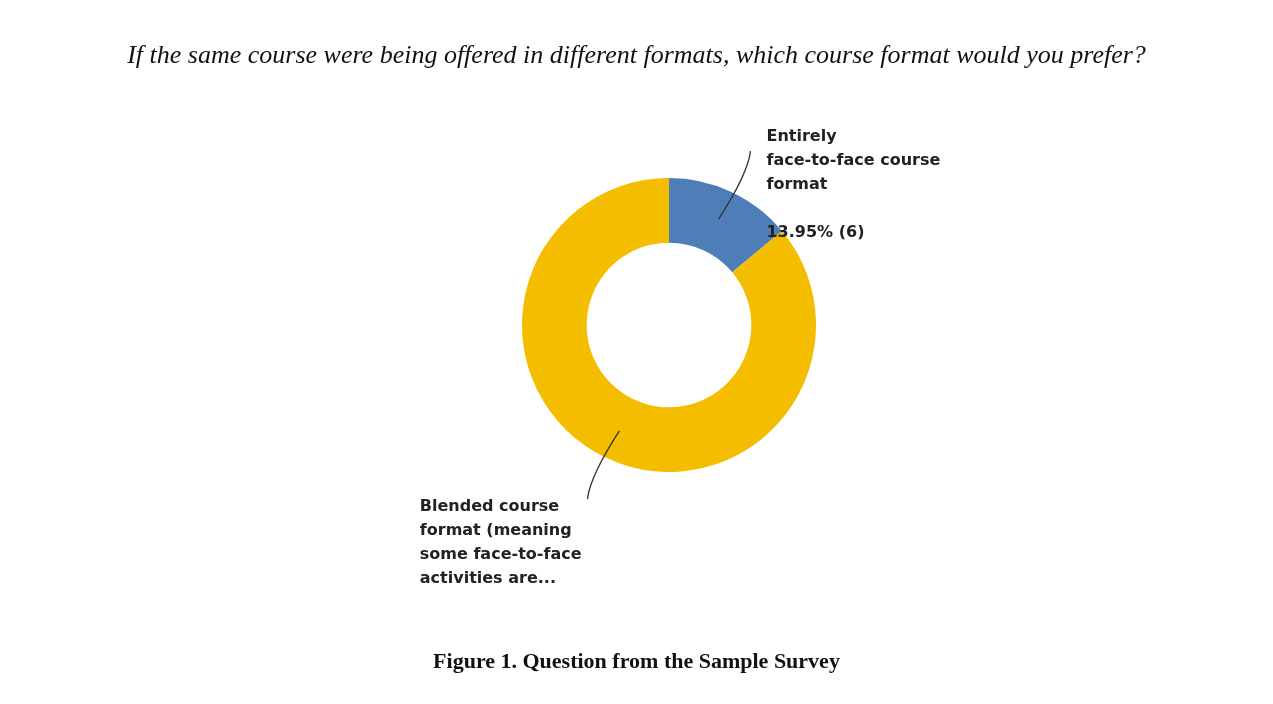 Image resolution: width=1273 pixels, height=704 pixels. I want to click on slice-label: Entirely face-to-face course format, so click(853, 160).